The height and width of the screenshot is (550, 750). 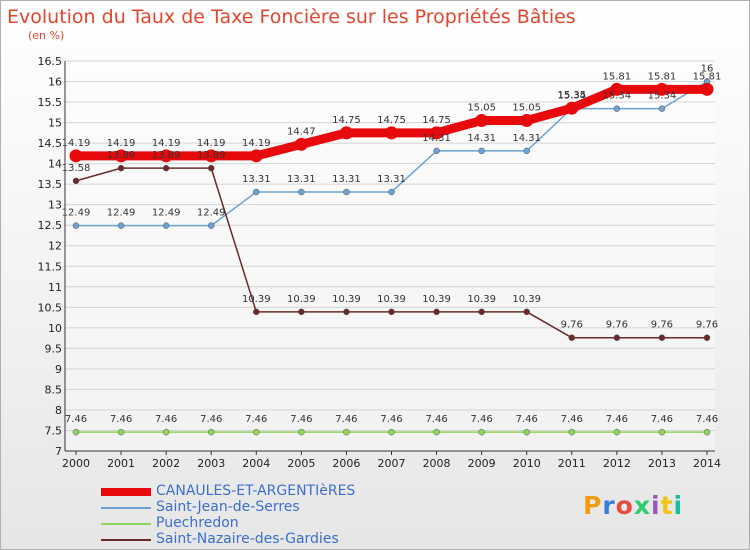 What do you see at coordinates (211, 463) in the screenshot?
I see `x-tick-label: 2003` at bounding box center [211, 463].